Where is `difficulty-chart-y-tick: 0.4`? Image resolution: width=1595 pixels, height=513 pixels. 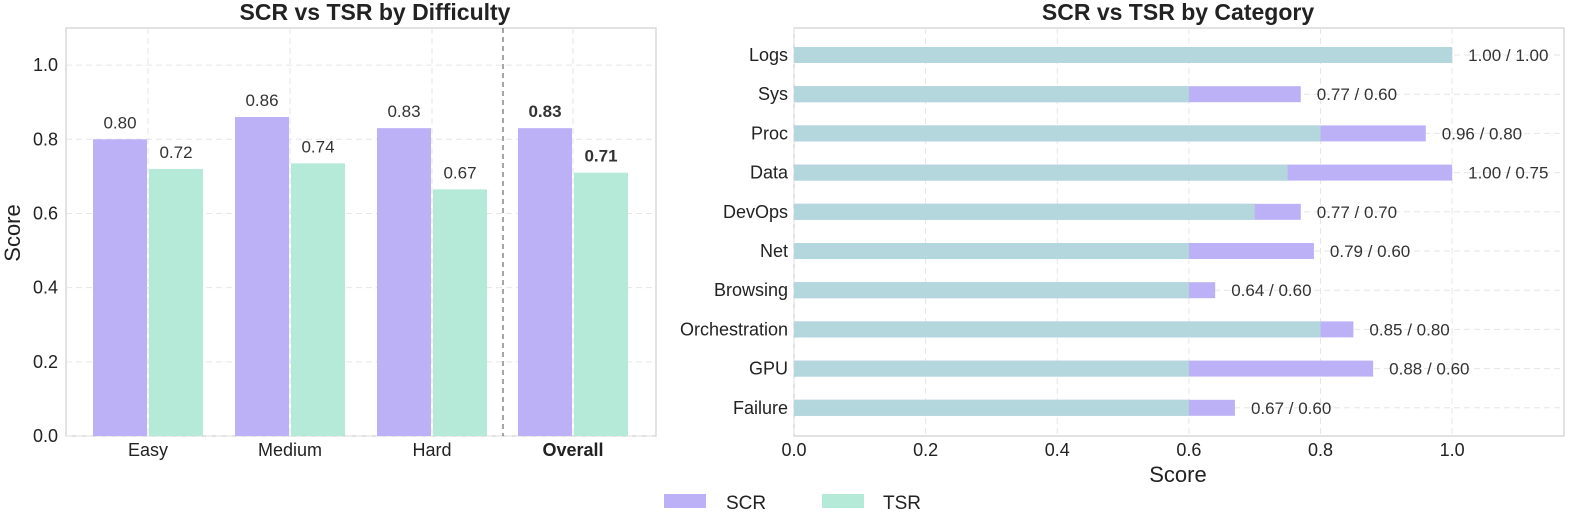 difficulty-chart-y-tick: 0.4 is located at coordinates (45, 288).